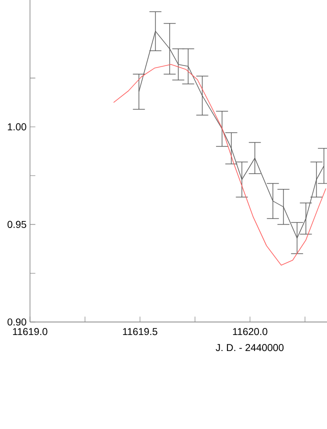  What do you see at coordinates (250, 348) in the screenshot?
I see `x-axis-title: J. D. - 2440000` at bounding box center [250, 348].